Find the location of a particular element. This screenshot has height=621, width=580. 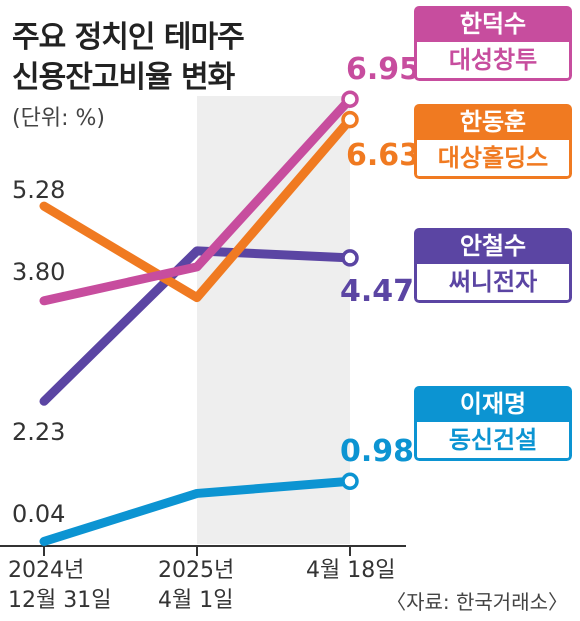

legend-box-leejaemyung: 이재명 동신건설 is located at coordinates (493, 423).